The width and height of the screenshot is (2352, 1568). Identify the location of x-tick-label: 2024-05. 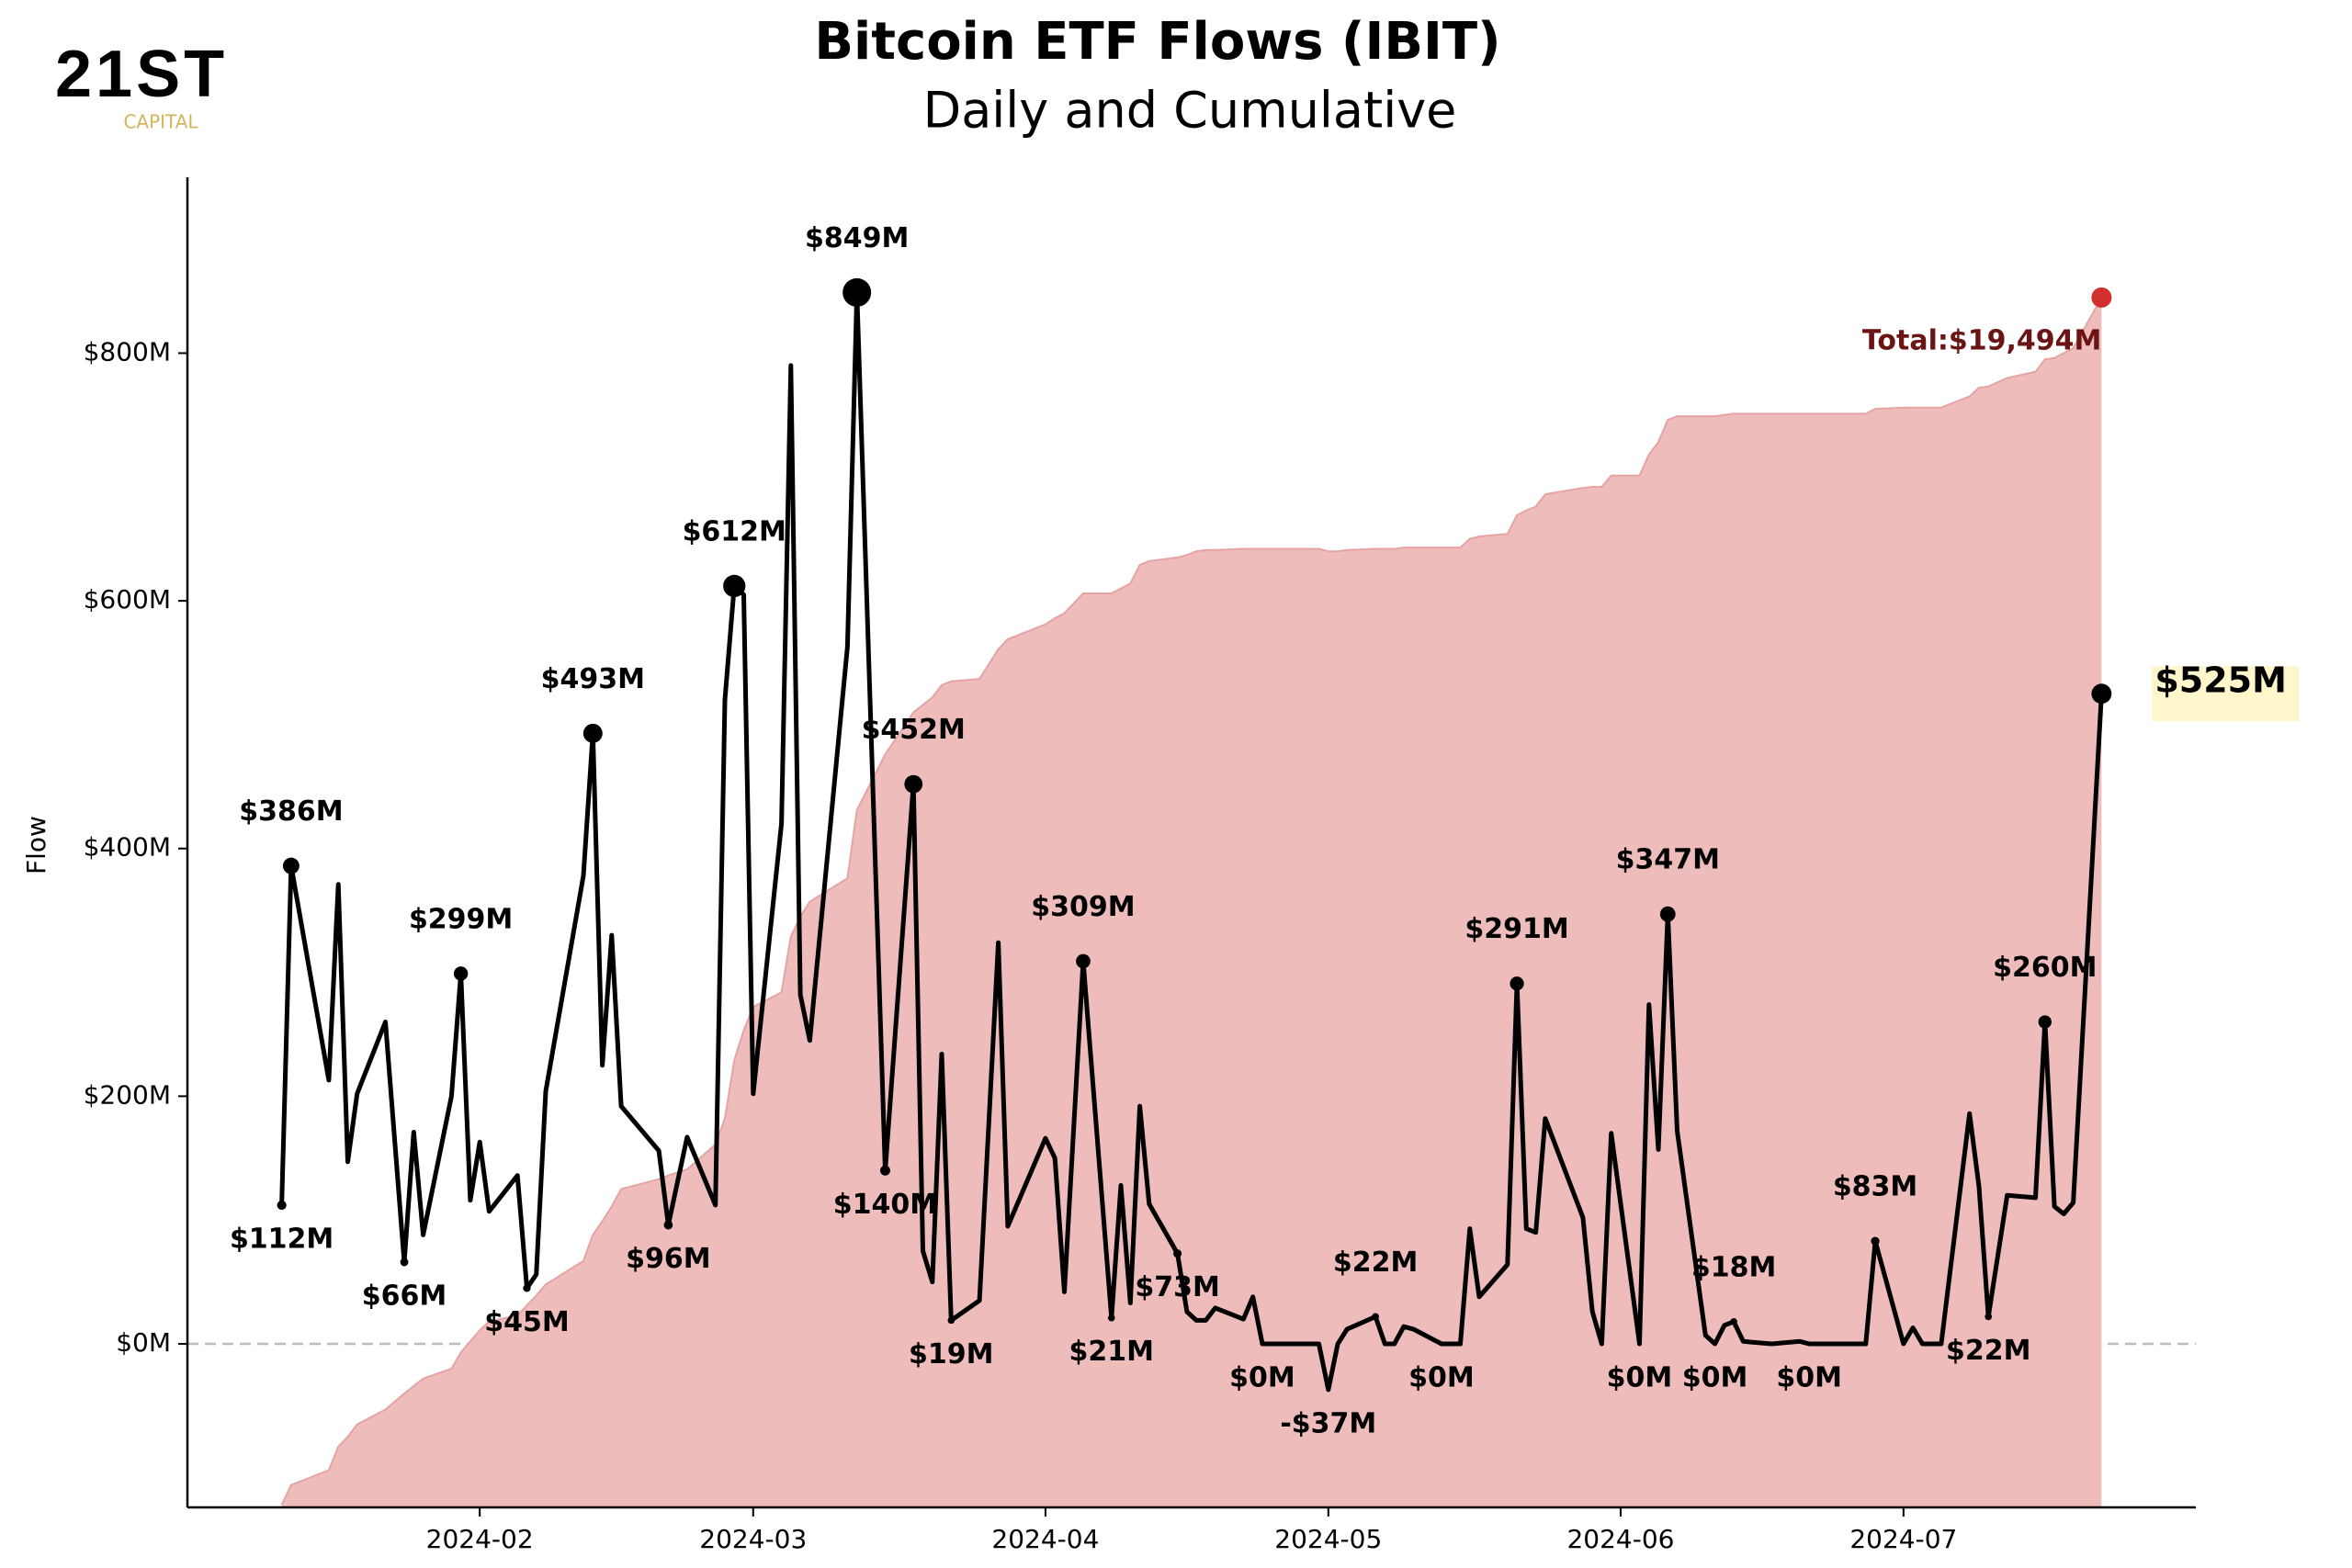
(1328, 1539).